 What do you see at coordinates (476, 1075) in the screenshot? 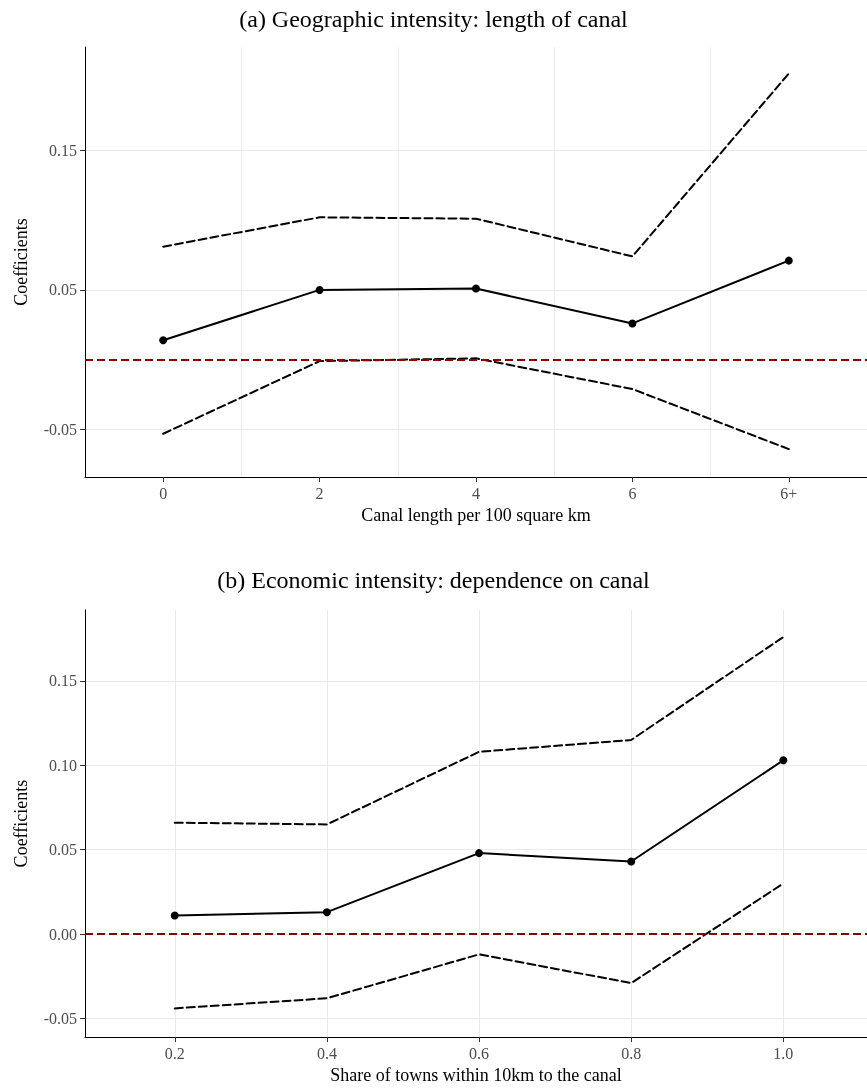
I see `x-axis-title: Share of towns within 10km to the canal` at bounding box center [476, 1075].